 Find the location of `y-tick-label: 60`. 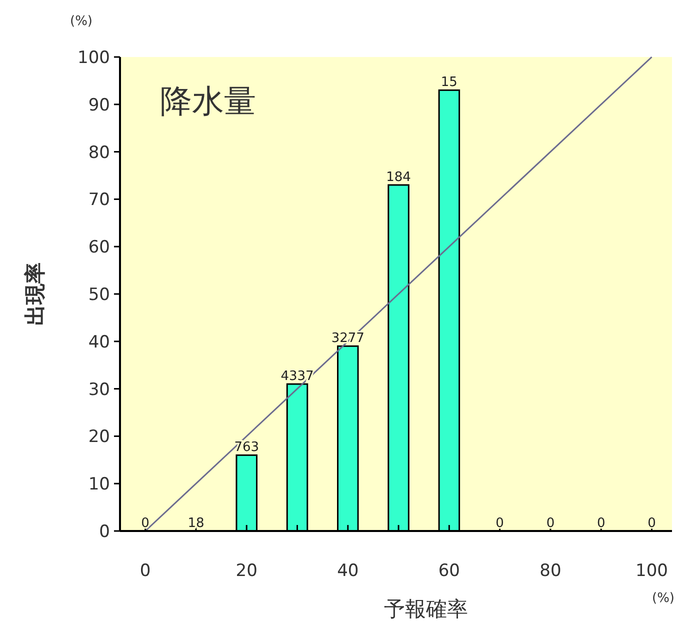

y-tick-label: 60 is located at coordinates (99, 248).